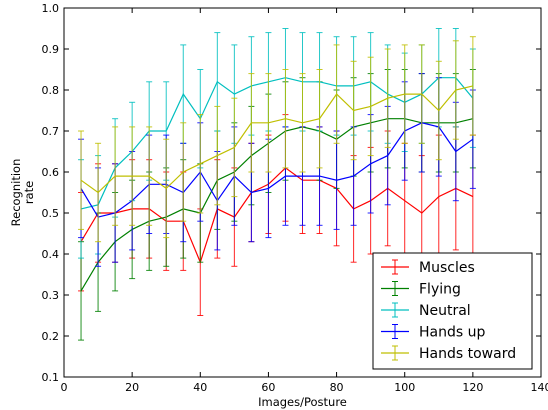  I want to click on legend-entry: Muscles, so click(428, 267).